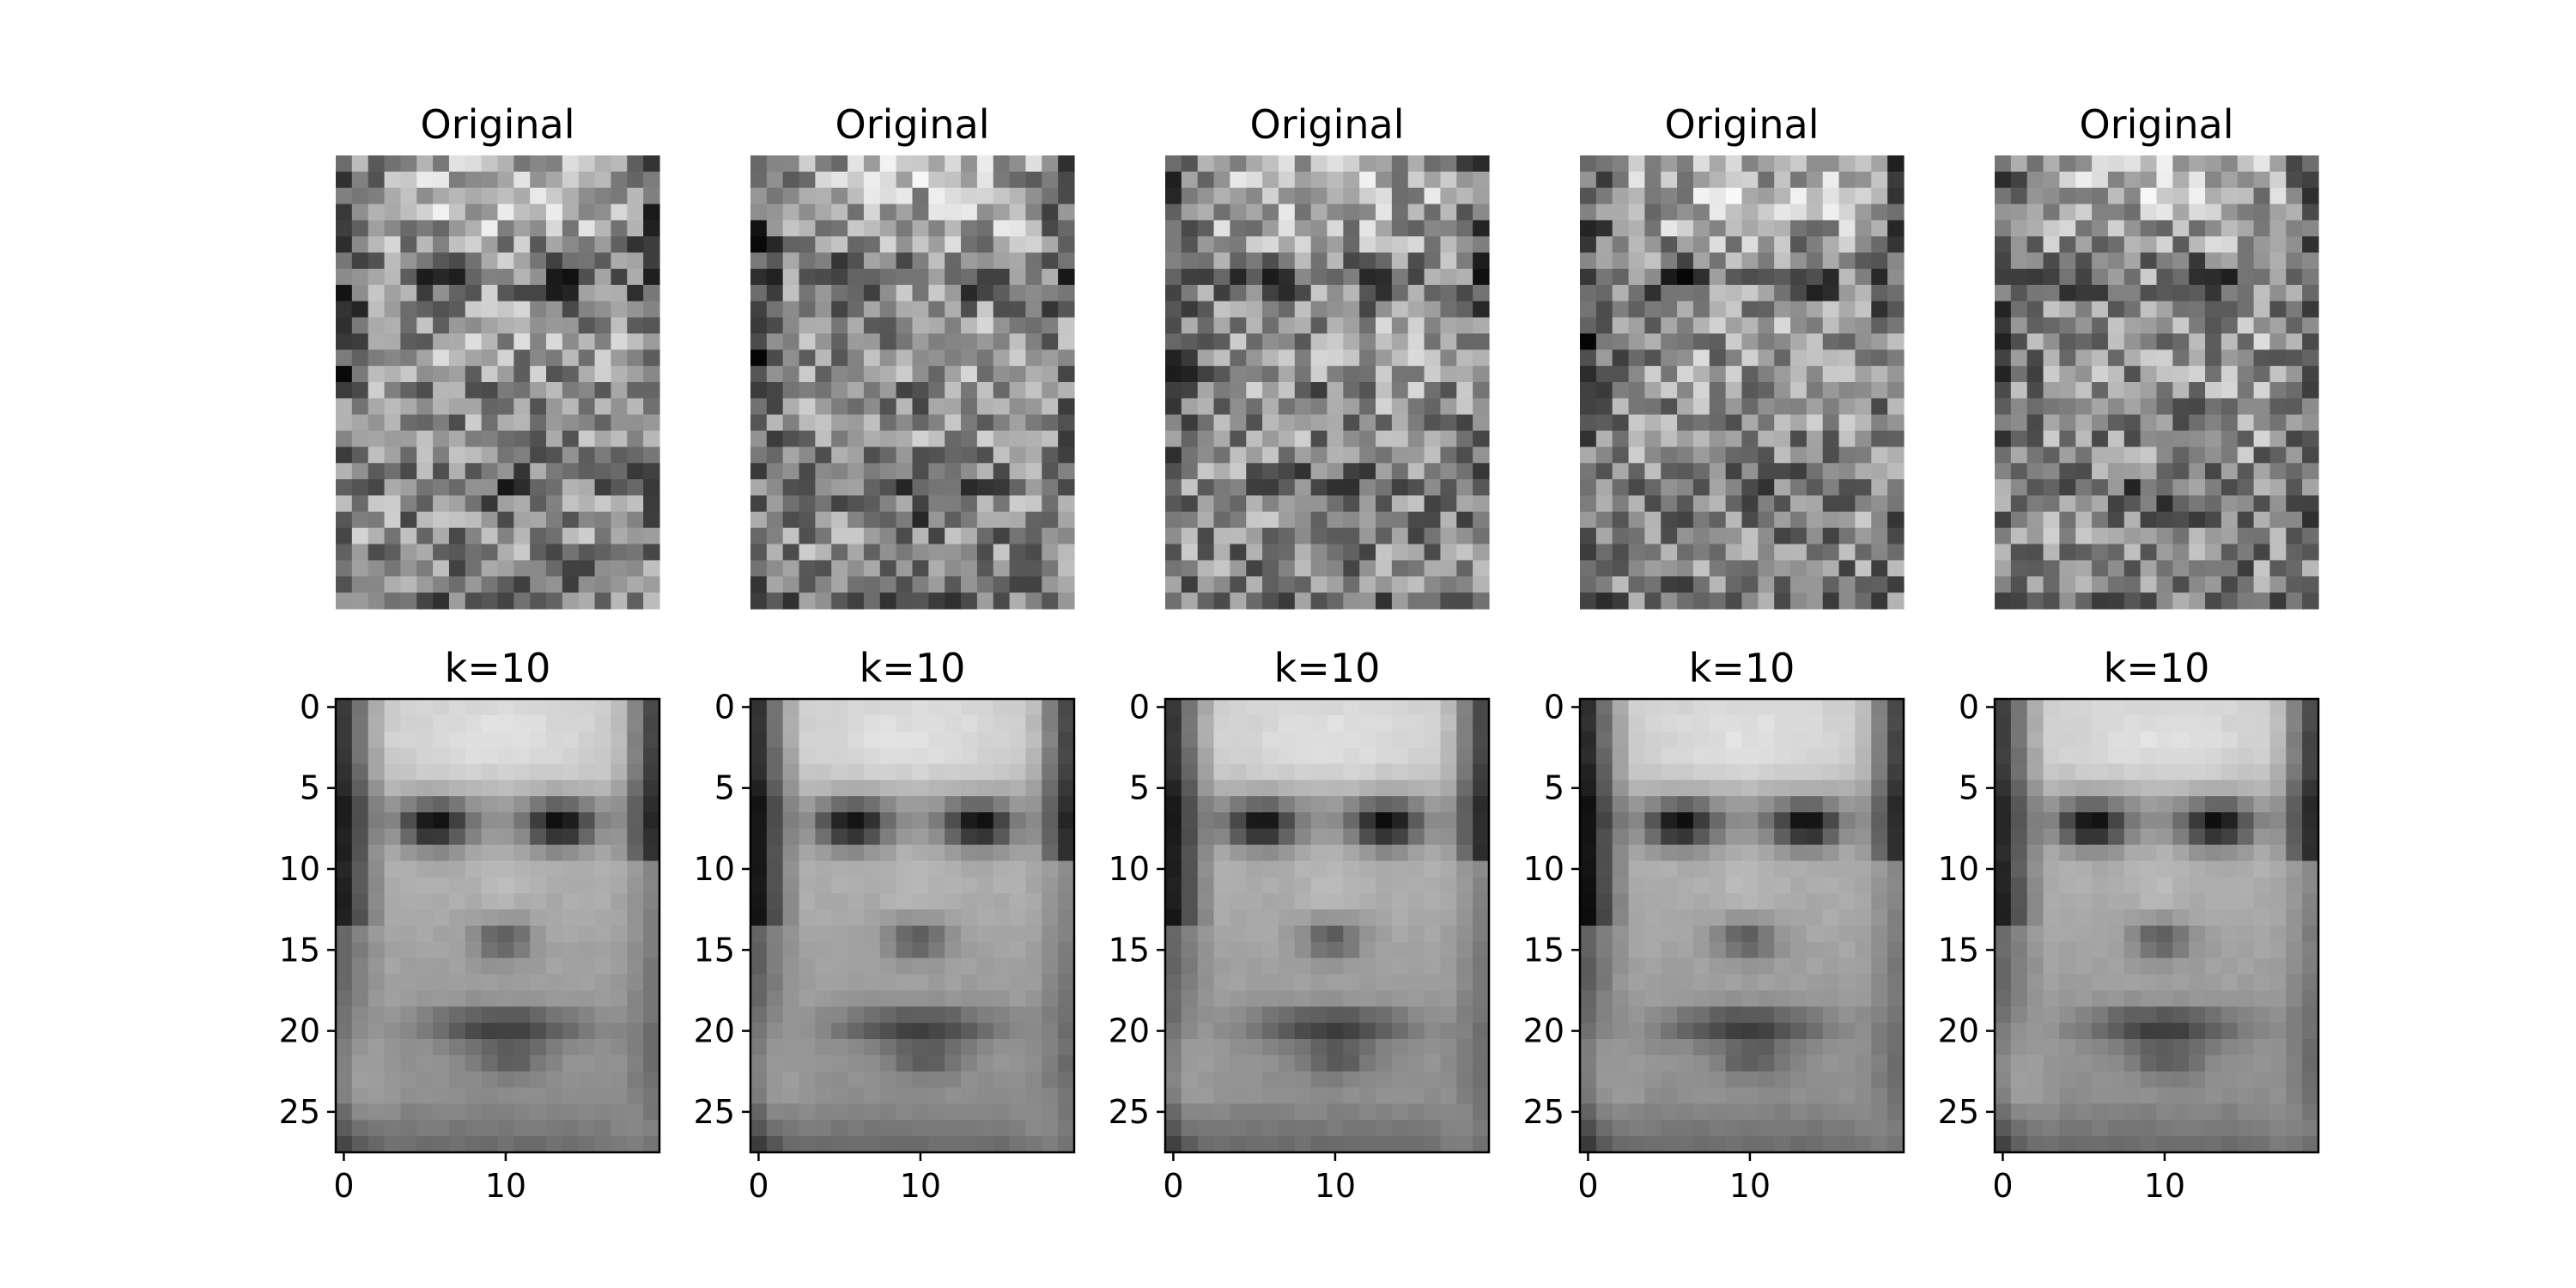 This screenshot has height=1288, width=2576. What do you see at coordinates (1140, 707) in the screenshot?
I see `y-tick-label: 0` at bounding box center [1140, 707].